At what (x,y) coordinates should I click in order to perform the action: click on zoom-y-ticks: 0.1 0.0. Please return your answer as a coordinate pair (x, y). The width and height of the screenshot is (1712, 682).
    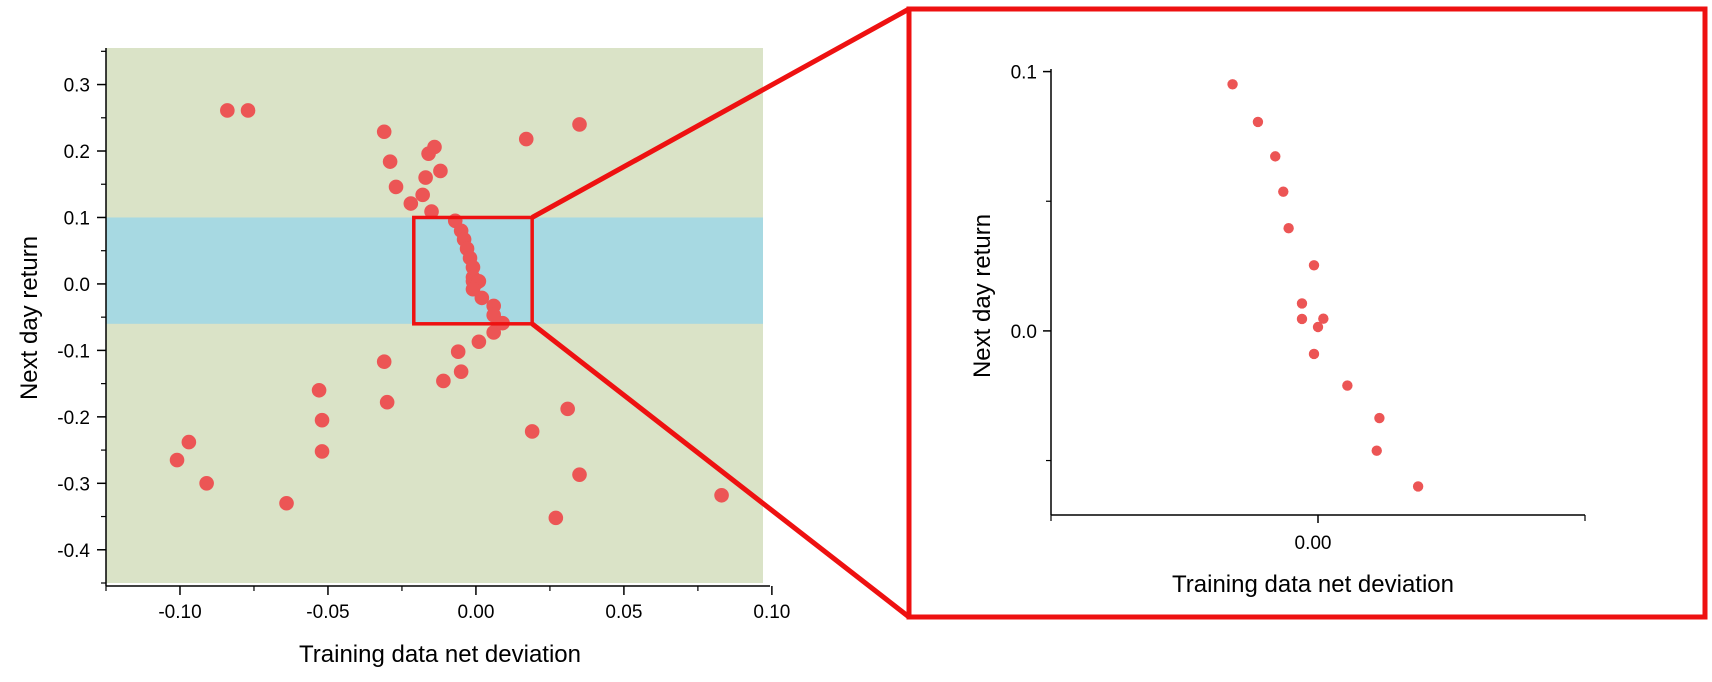
    Looking at the image, I should click on (1031, 262).